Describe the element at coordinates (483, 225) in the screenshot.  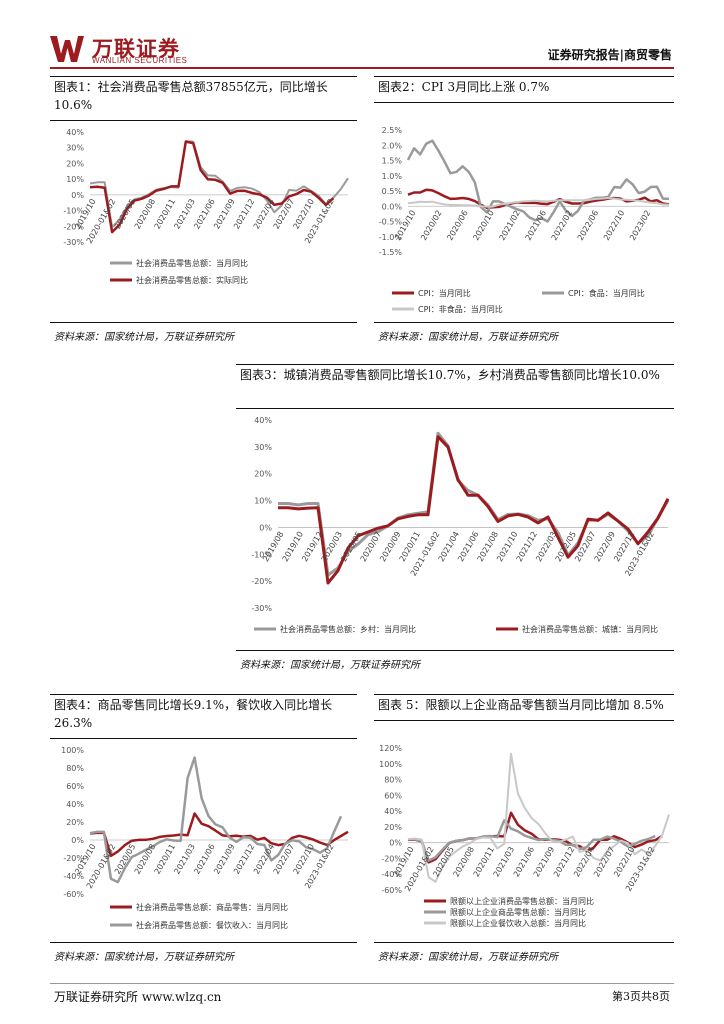
I see `x-tick-label: 2020/10` at that location.